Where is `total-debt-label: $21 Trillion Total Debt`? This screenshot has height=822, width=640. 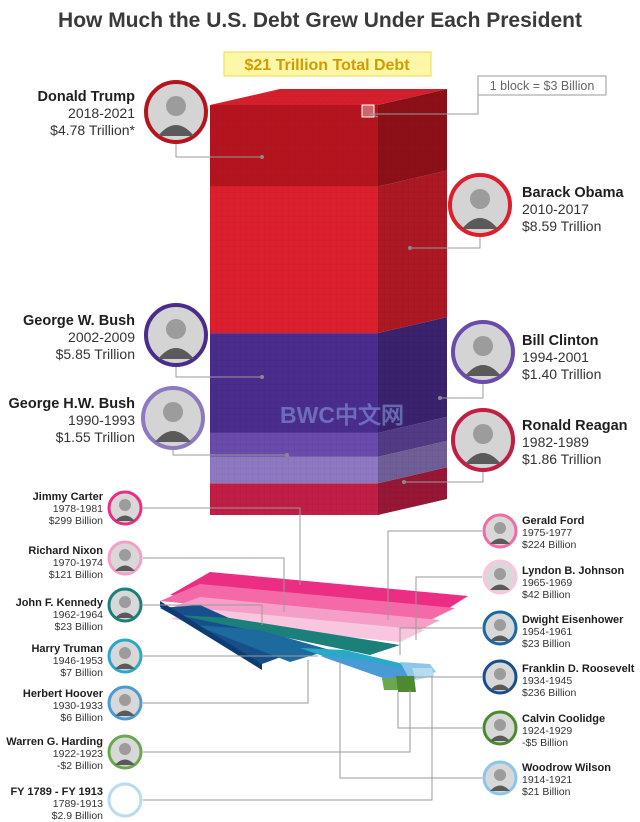
total-debt-label: $21 Trillion Total Debt is located at coordinates (327, 65).